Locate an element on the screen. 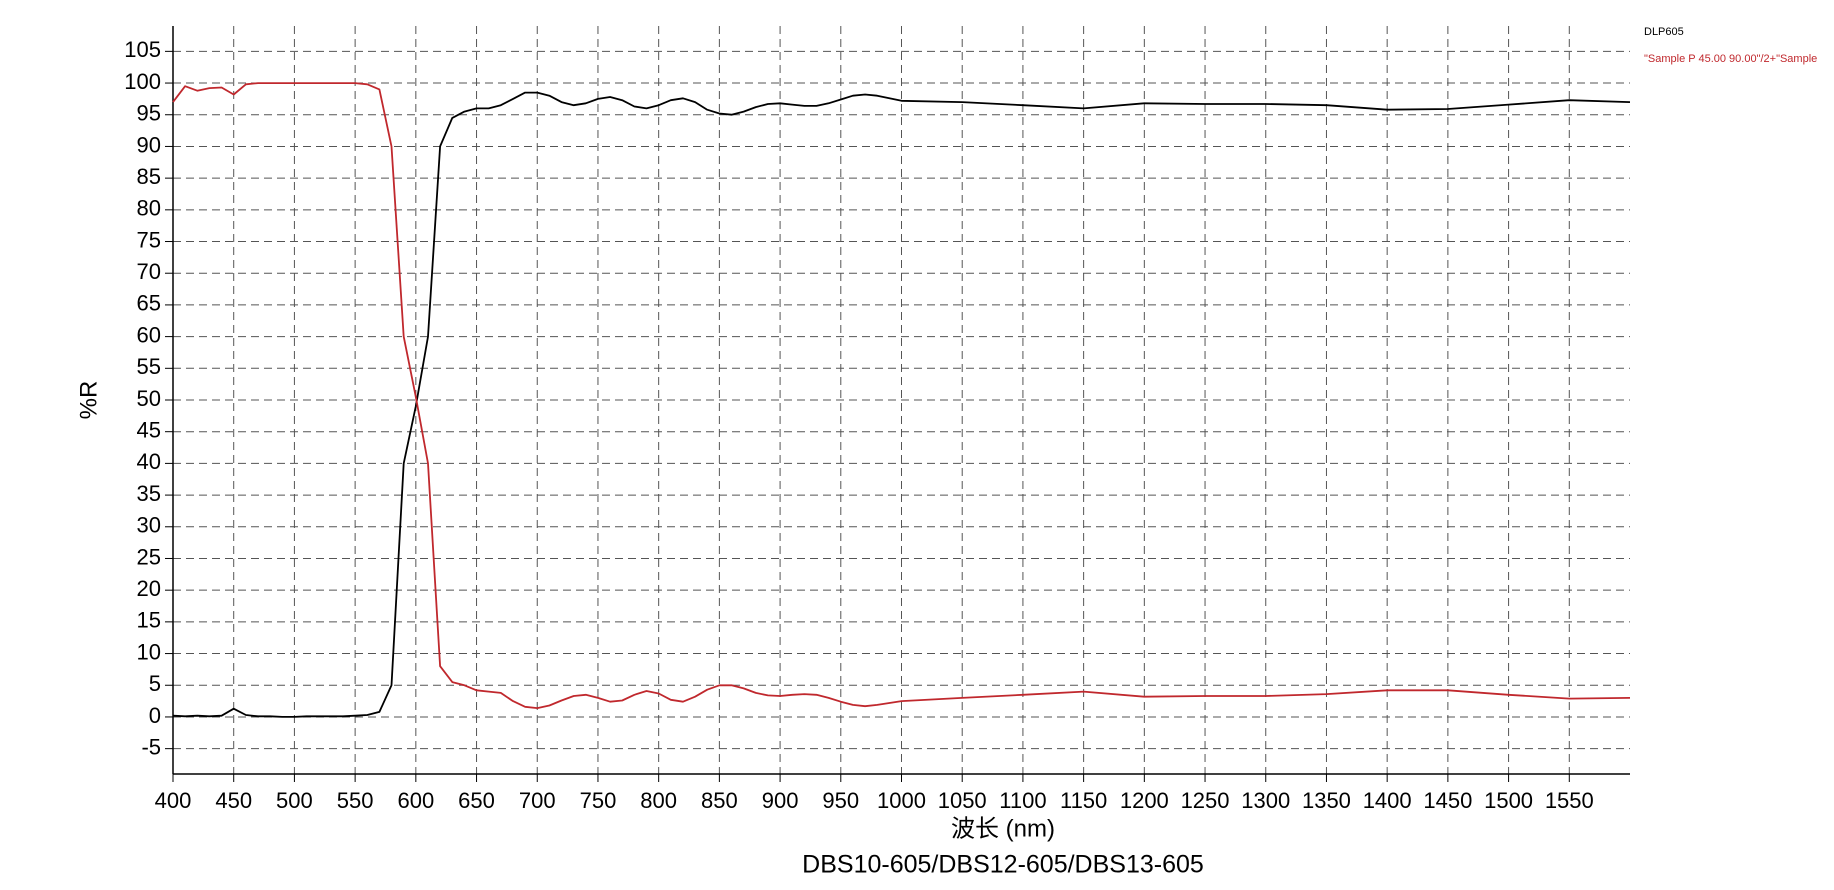 The image size is (1834, 890). legend-entry: DLP605 is located at coordinates (1664, 32).